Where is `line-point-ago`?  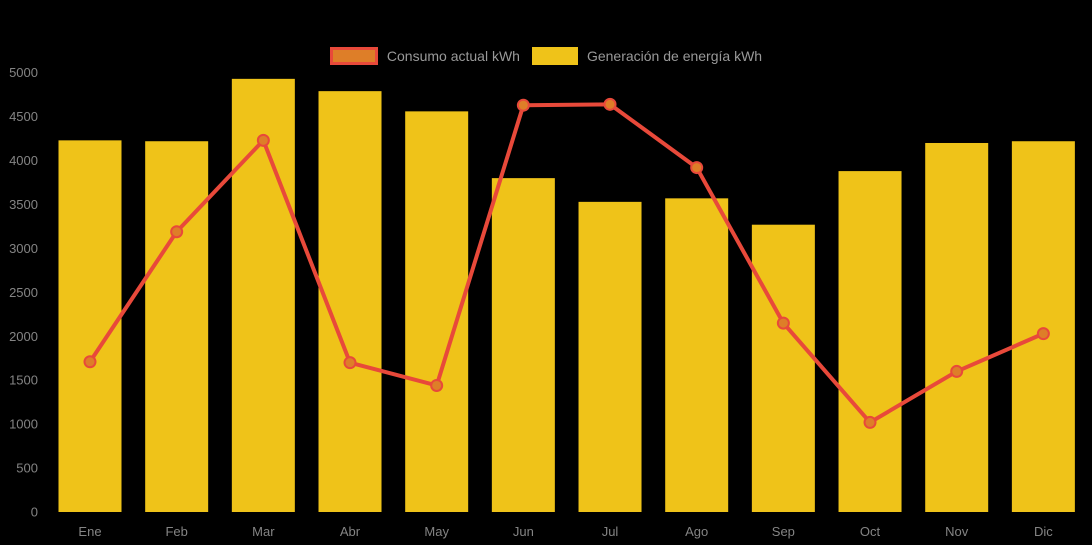 line-point-ago is located at coordinates (697, 168).